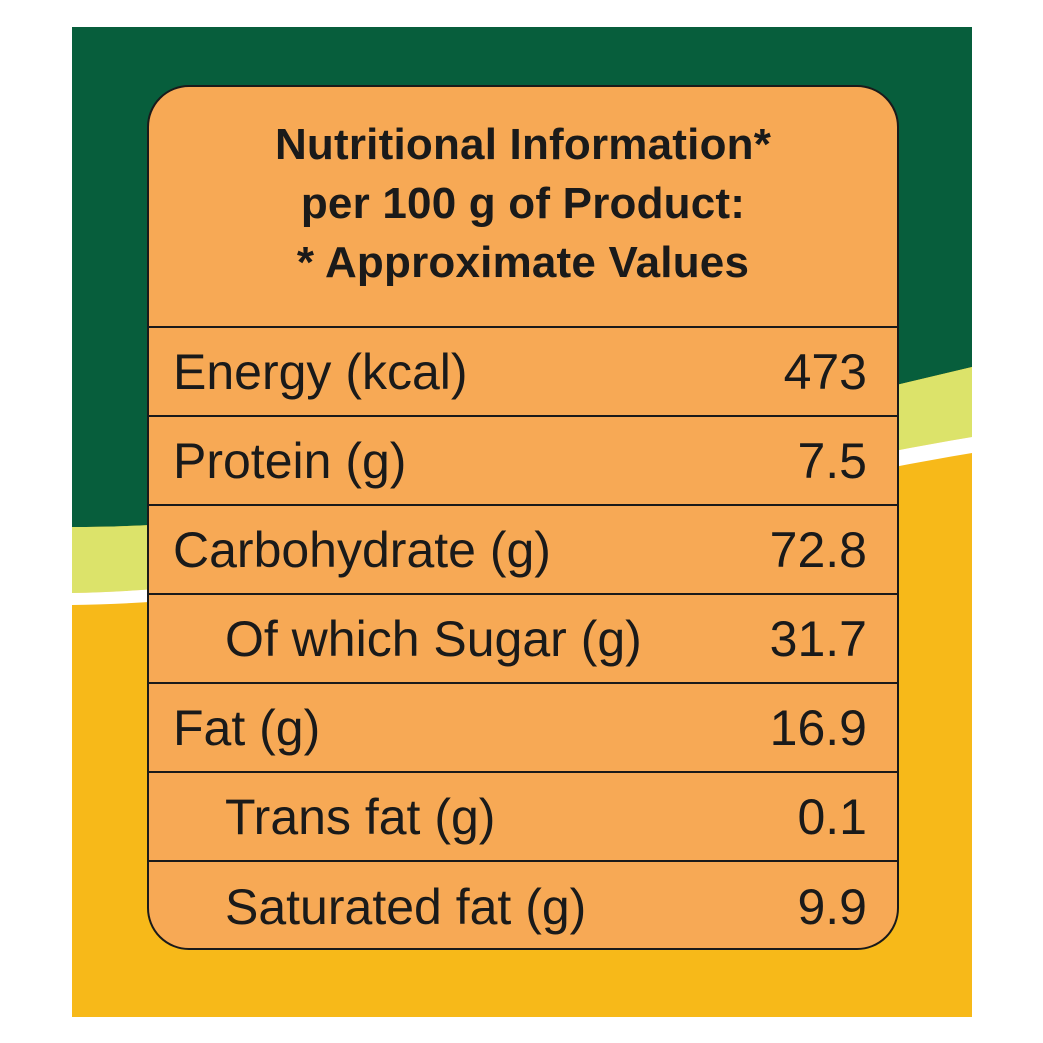  What do you see at coordinates (832, 906) in the screenshot?
I see `nutrient-value: 9.9` at bounding box center [832, 906].